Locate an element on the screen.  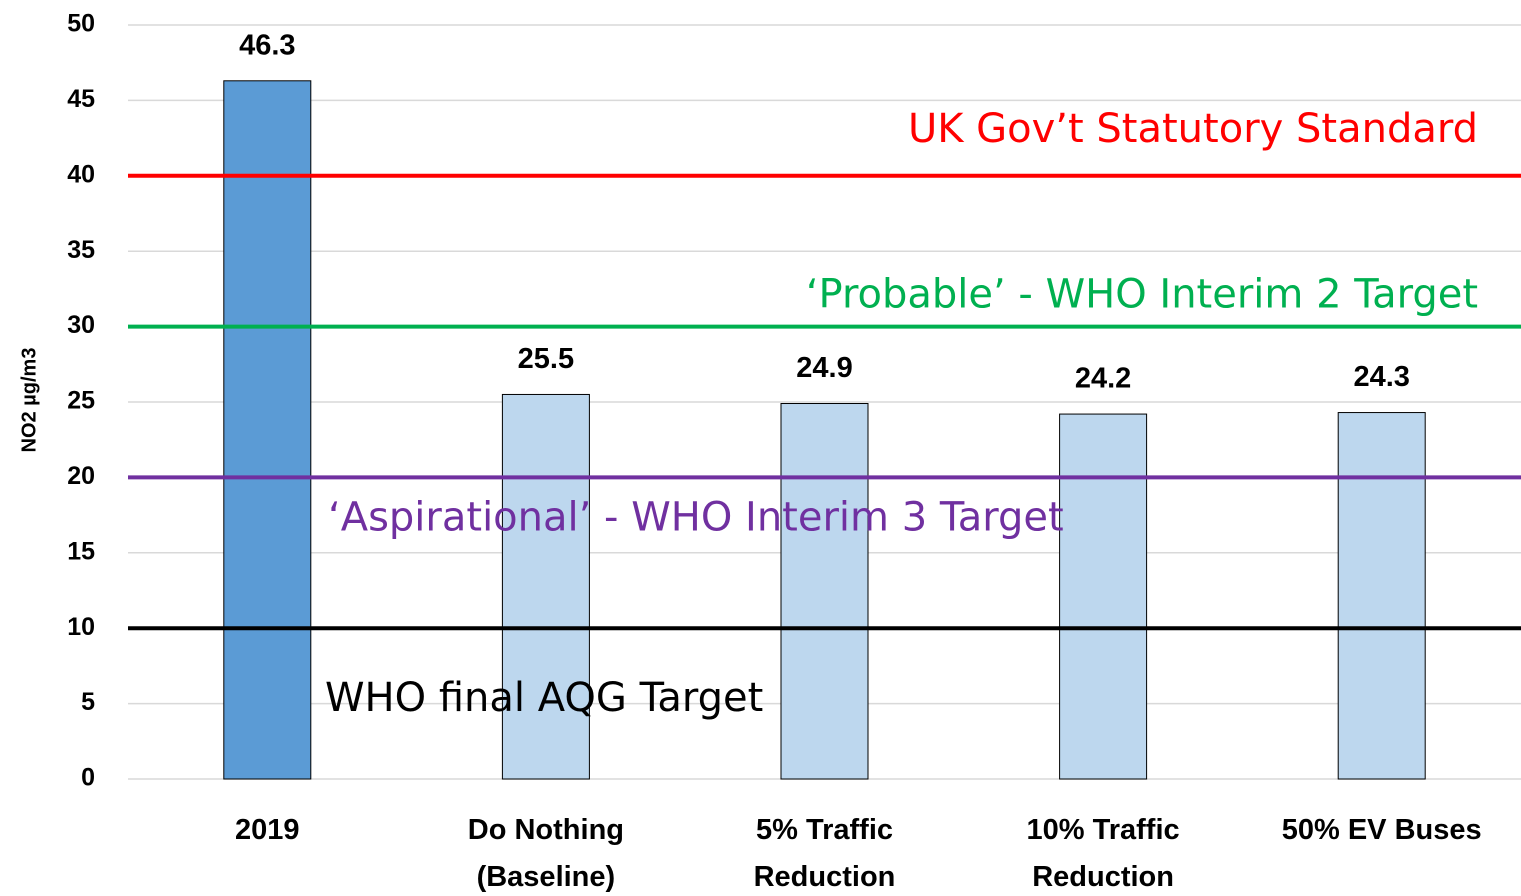
reference-label: WHO final AQG Target is located at coordinates (544, 698).